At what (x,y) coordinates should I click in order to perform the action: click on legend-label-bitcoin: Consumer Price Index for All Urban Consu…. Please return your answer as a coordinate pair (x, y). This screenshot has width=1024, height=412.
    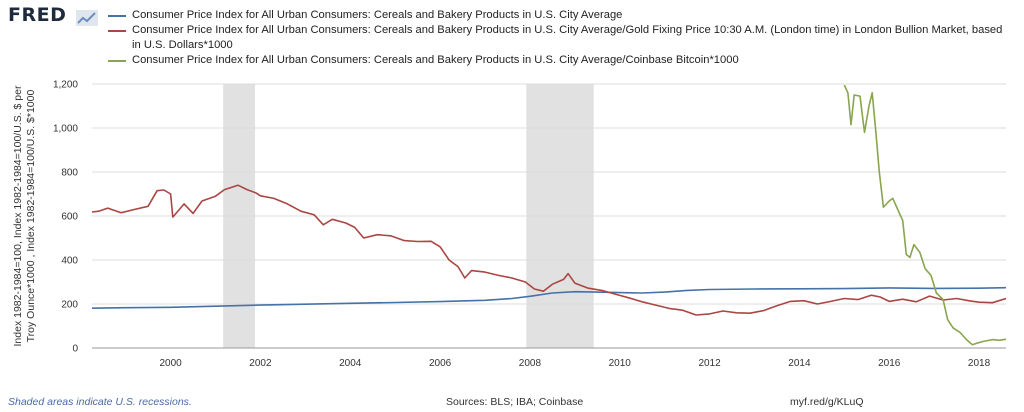
    Looking at the image, I should click on (435, 60).